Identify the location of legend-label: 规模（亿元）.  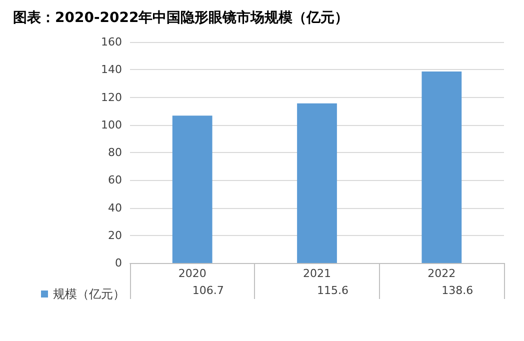
(89, 294).